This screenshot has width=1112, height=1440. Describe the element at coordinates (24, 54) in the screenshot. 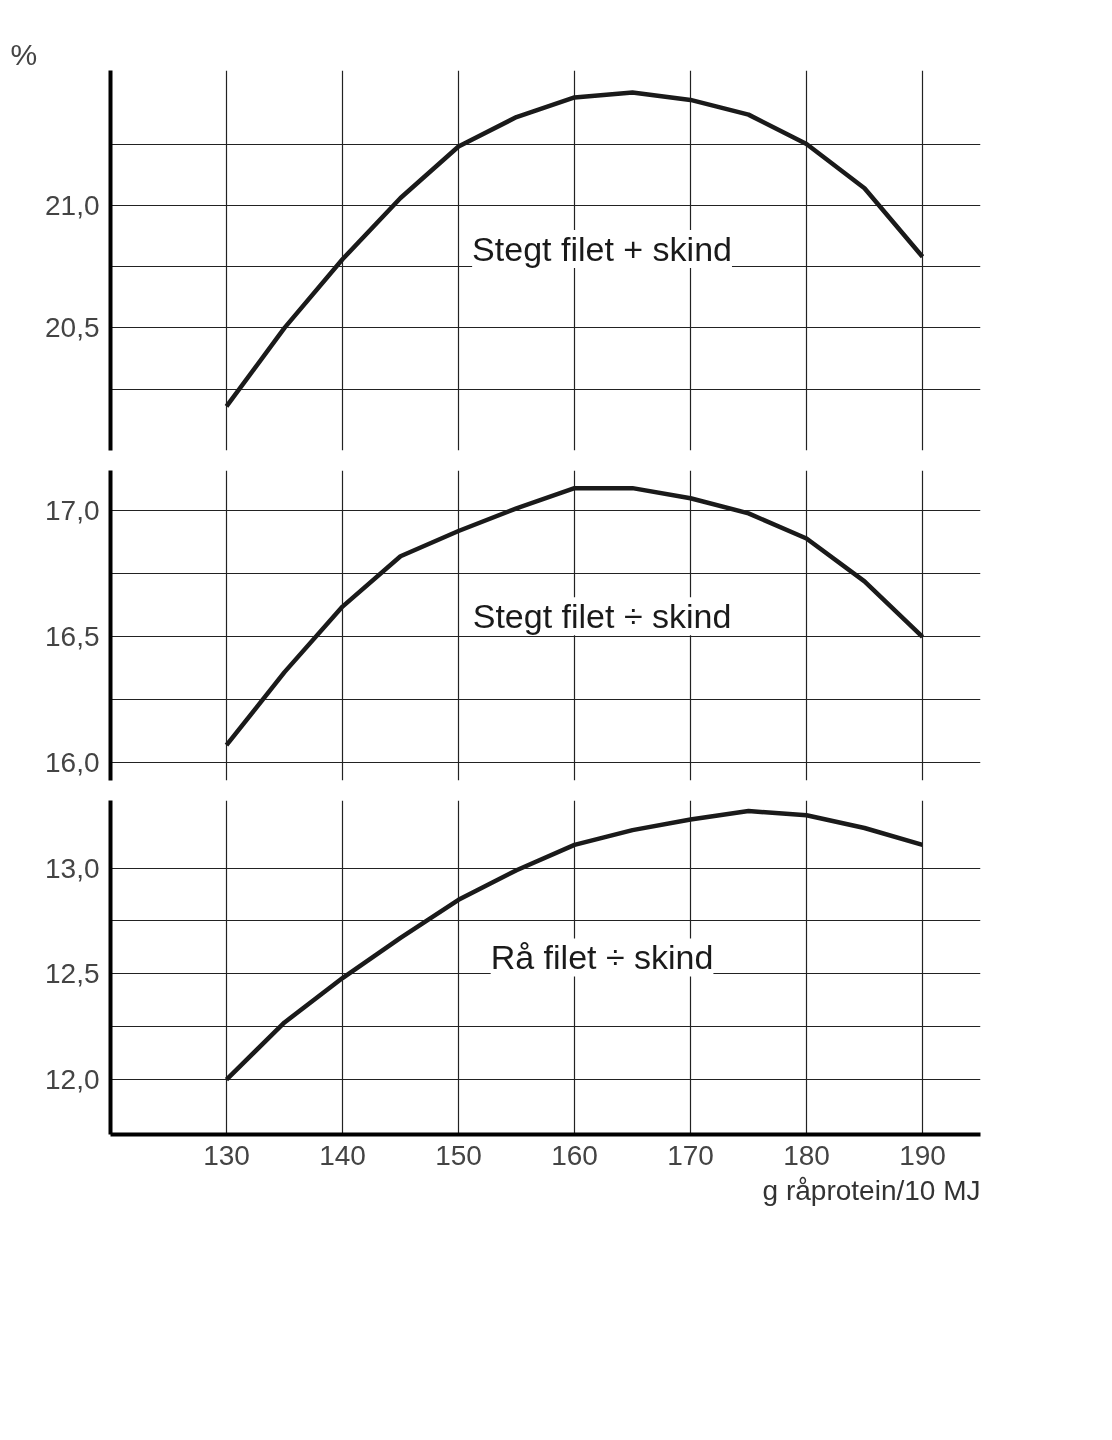

I see `y-axis-title: %` at that location.